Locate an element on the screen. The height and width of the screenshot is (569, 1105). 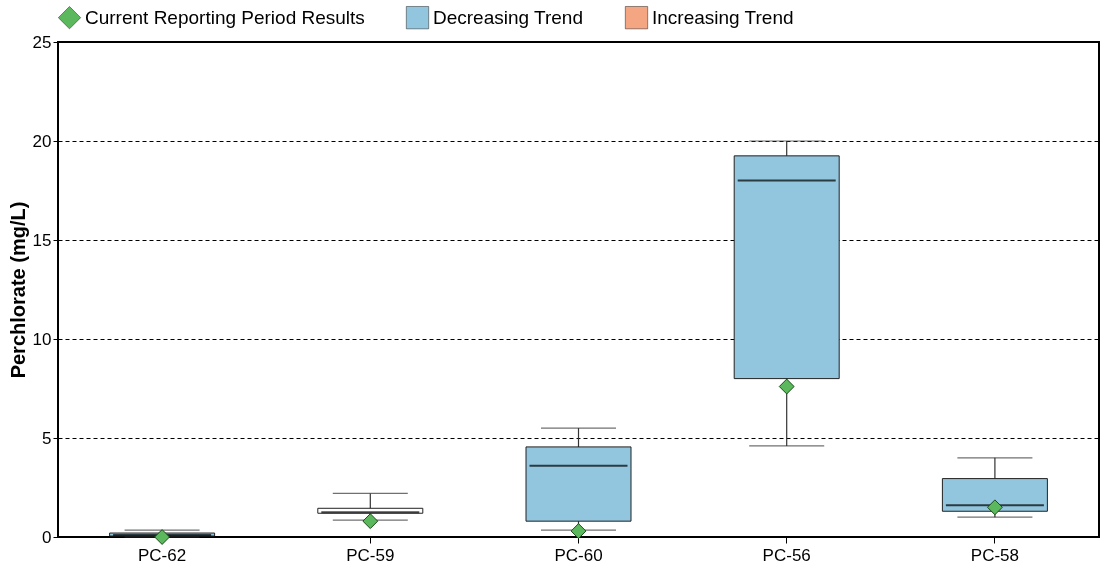
x-tick-label: PC-59 is located at coordinates (370, 555).